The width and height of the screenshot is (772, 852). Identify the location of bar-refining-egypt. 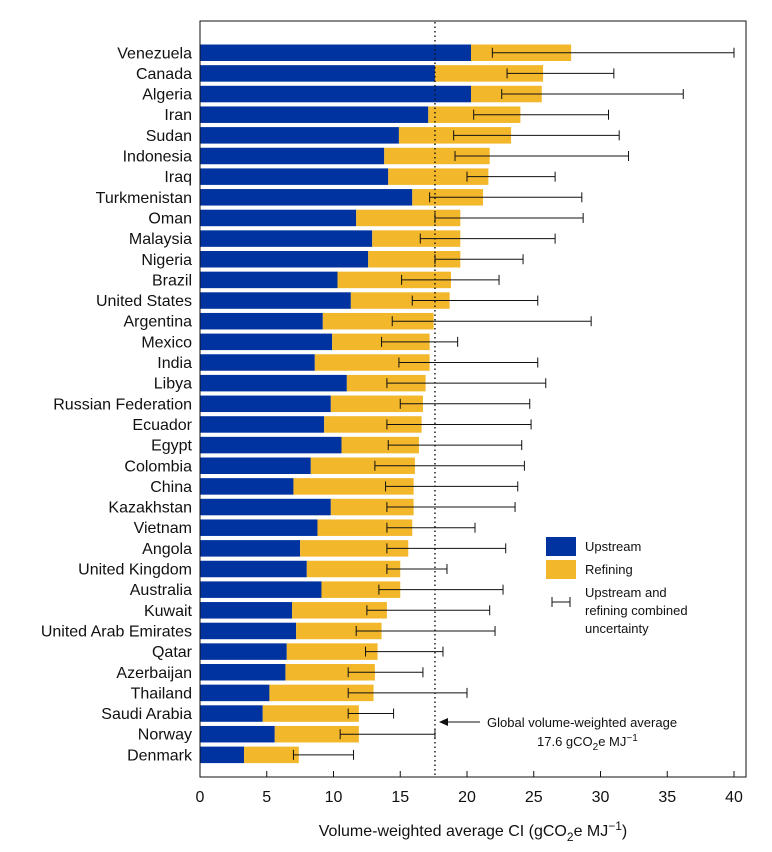
(380, 445).